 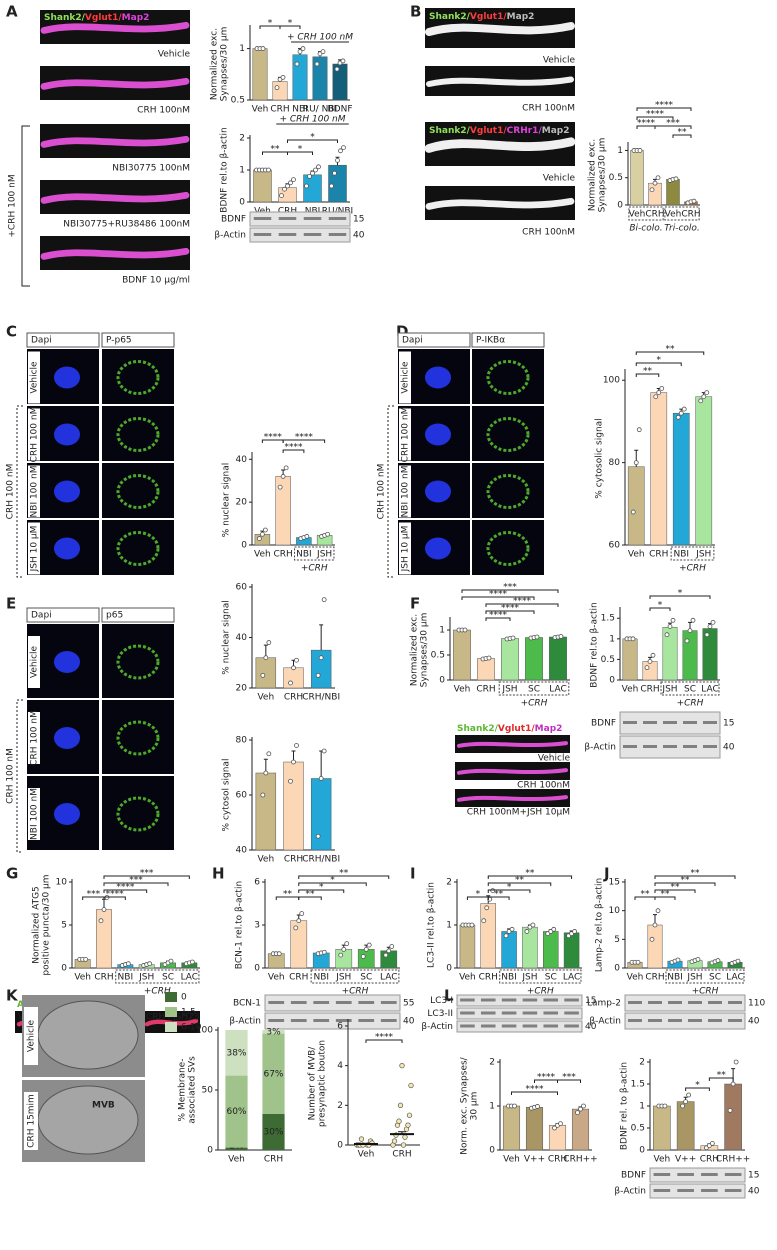 I want to click on row-label: JSH 10 µM, so click(x=35, y=549).